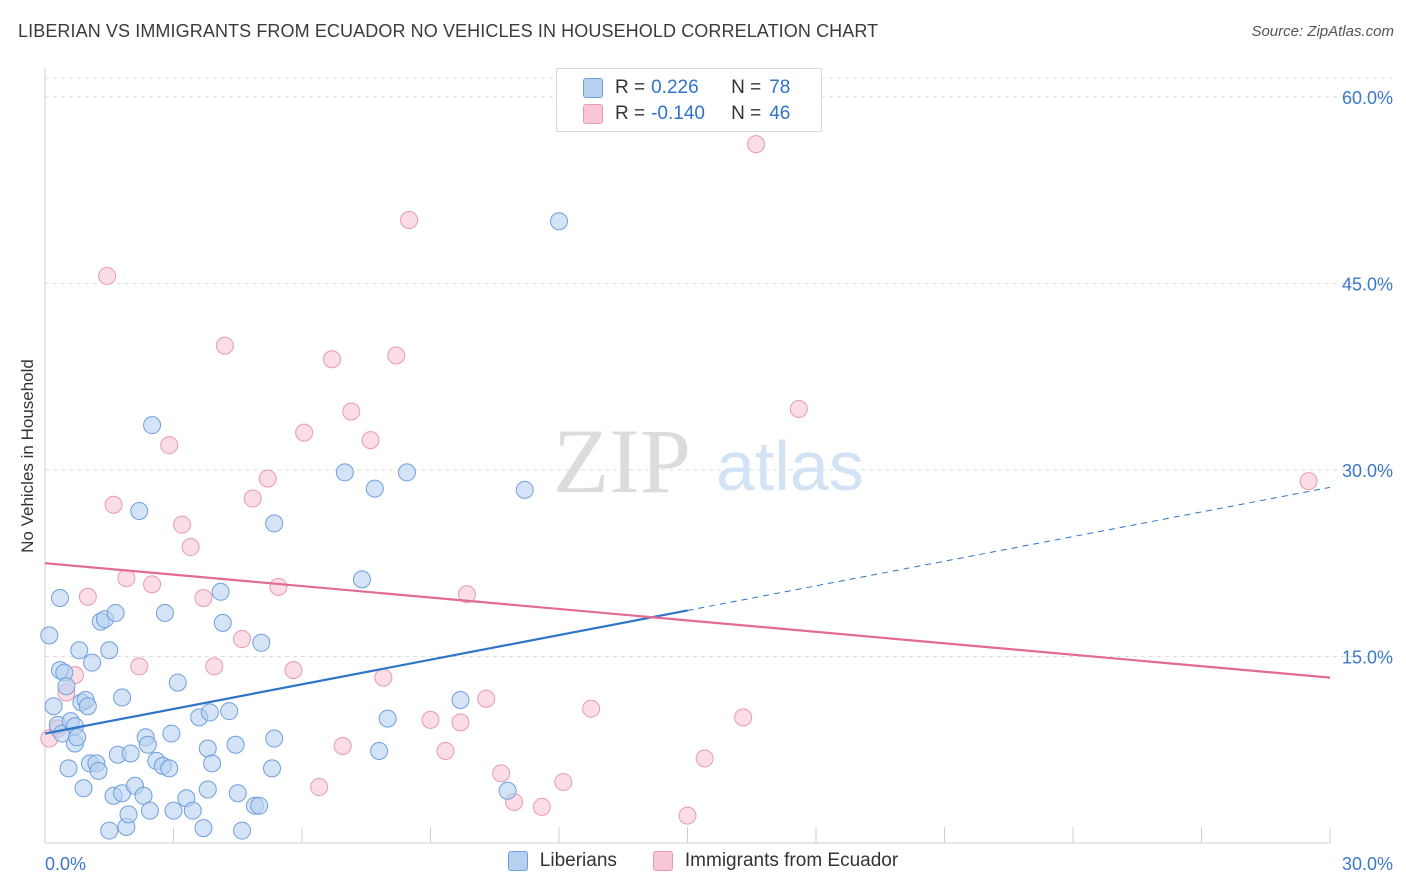 The image size is (1406, 892). What do you see at coordinates (686, 88) in the screenshot?
I see `legend-row-liberians: R = 0.226 N = 78` at bounding box center [686, 88].